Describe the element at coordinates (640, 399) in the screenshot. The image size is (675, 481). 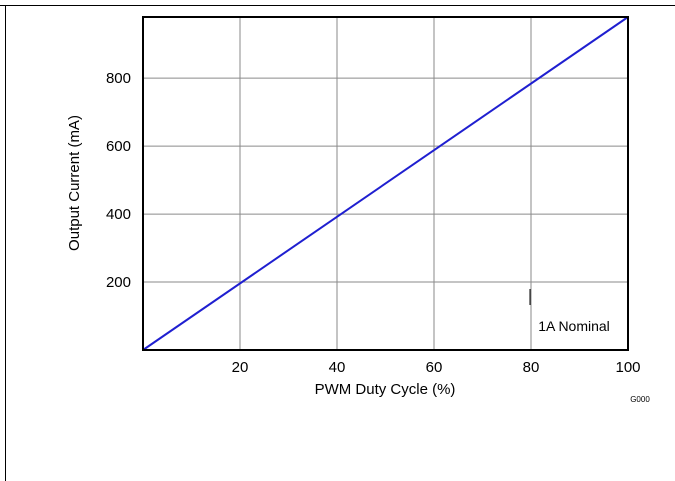
I see `figure-id: G000` at that location.